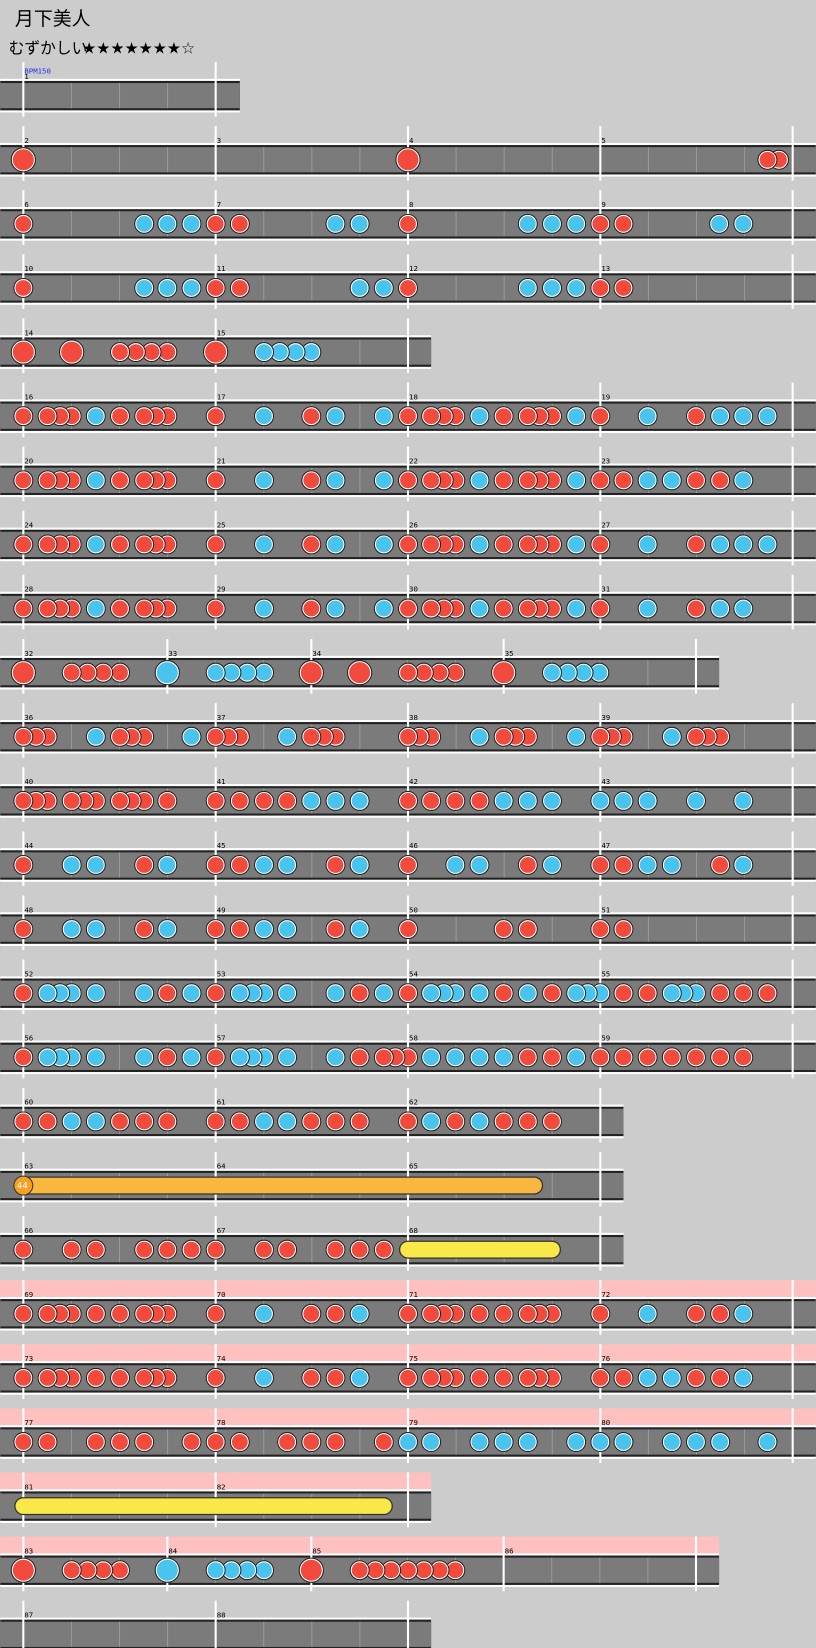  What do you see at coordinates (28, 1166) in the screenshot?
I see `measure-number: 63` at bounding box center [28, 1166].